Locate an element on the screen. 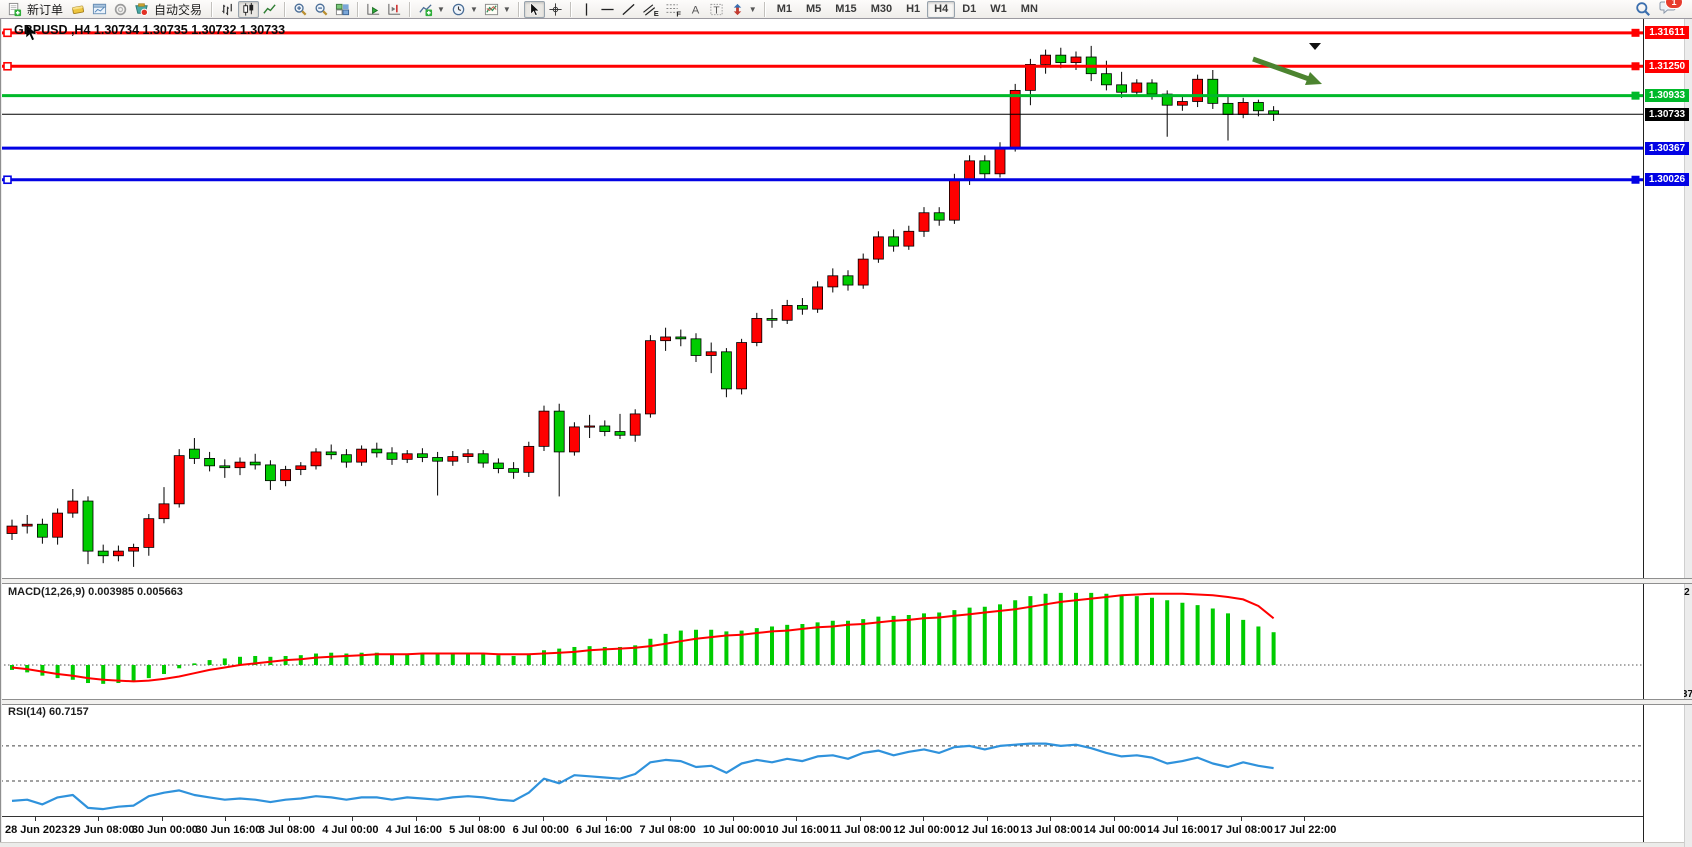  line-chart-mode-button is located at coordinates (269, 9).